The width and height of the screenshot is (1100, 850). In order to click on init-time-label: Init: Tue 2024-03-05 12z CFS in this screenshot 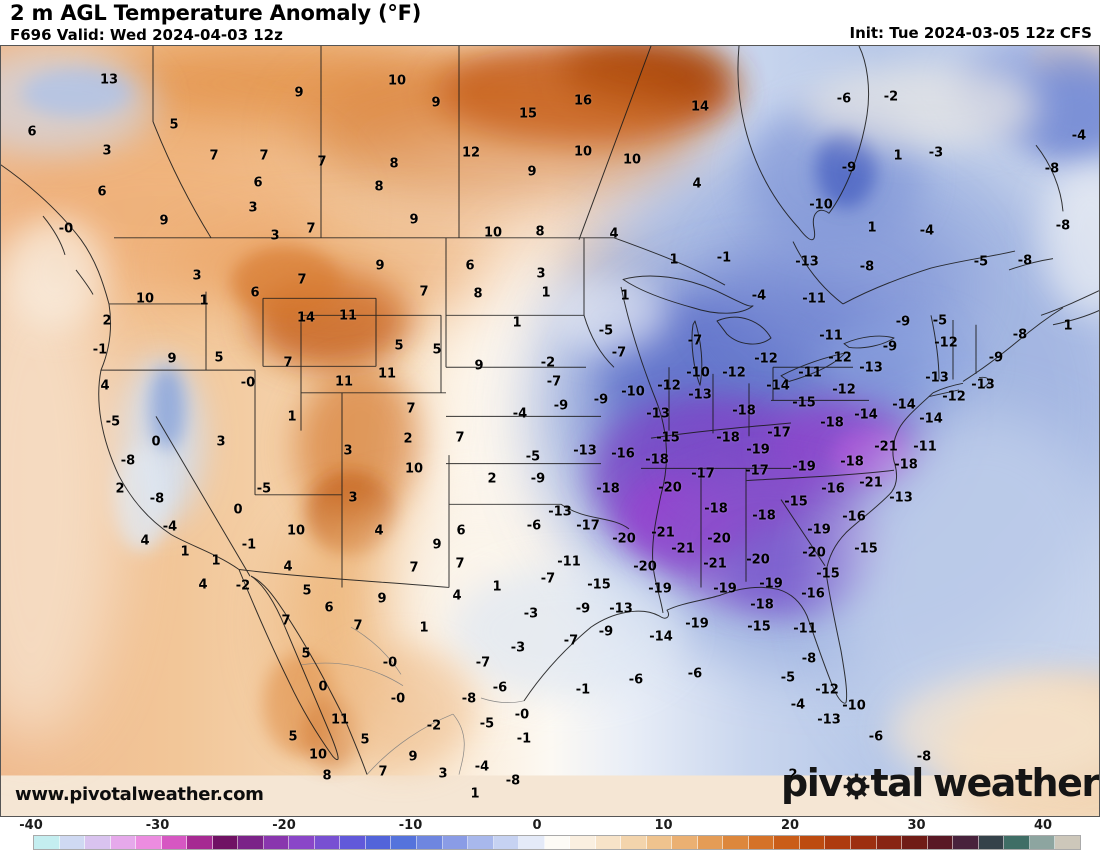, I will do `click(970, 33)`.